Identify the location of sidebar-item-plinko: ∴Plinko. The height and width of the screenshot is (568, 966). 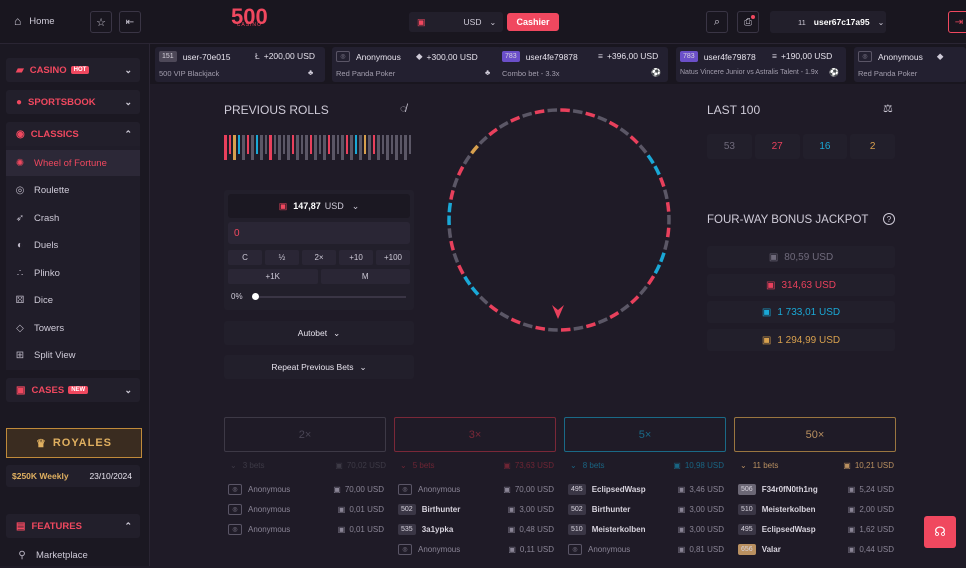
(72, 273).